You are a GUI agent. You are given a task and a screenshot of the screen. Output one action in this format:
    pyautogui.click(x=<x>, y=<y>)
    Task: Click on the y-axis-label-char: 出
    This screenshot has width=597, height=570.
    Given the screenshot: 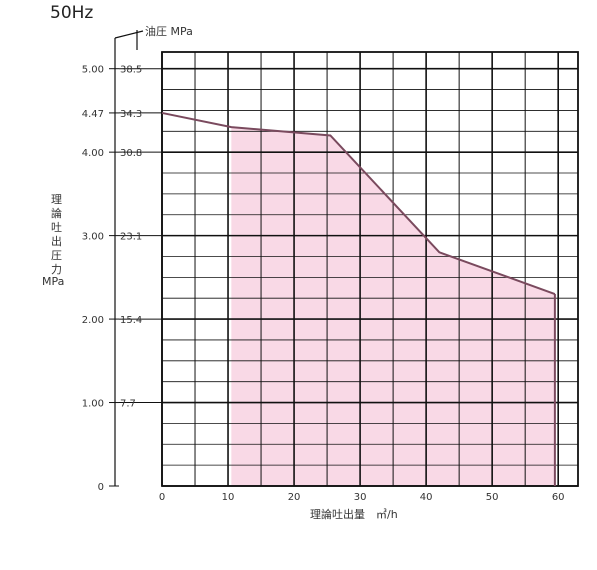 What is the action you would take?
    pyautogui.click(x=56, y=241)
    